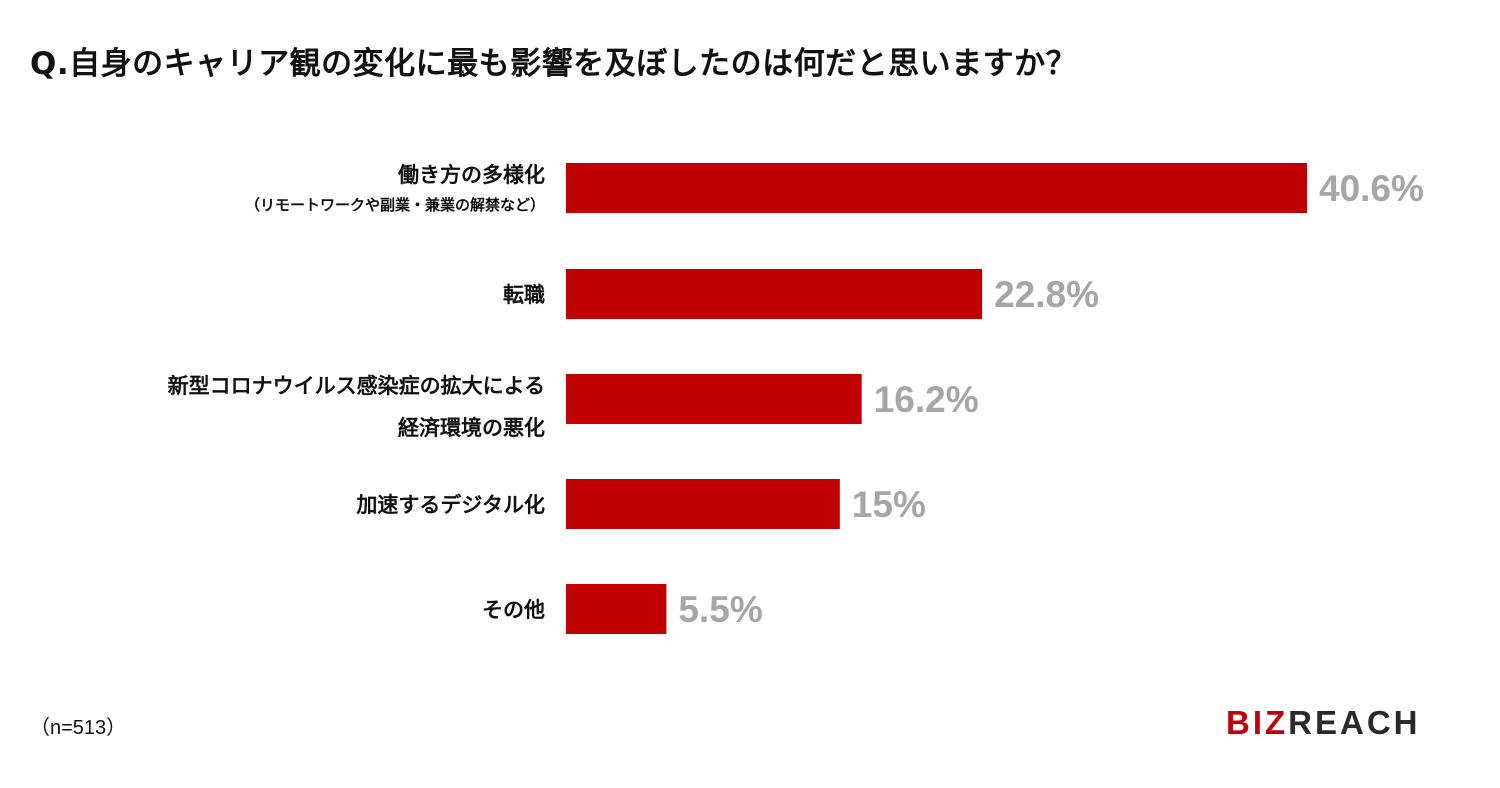  I want to click on bizreach-logo: BIZREACH, so click(1323, 722).